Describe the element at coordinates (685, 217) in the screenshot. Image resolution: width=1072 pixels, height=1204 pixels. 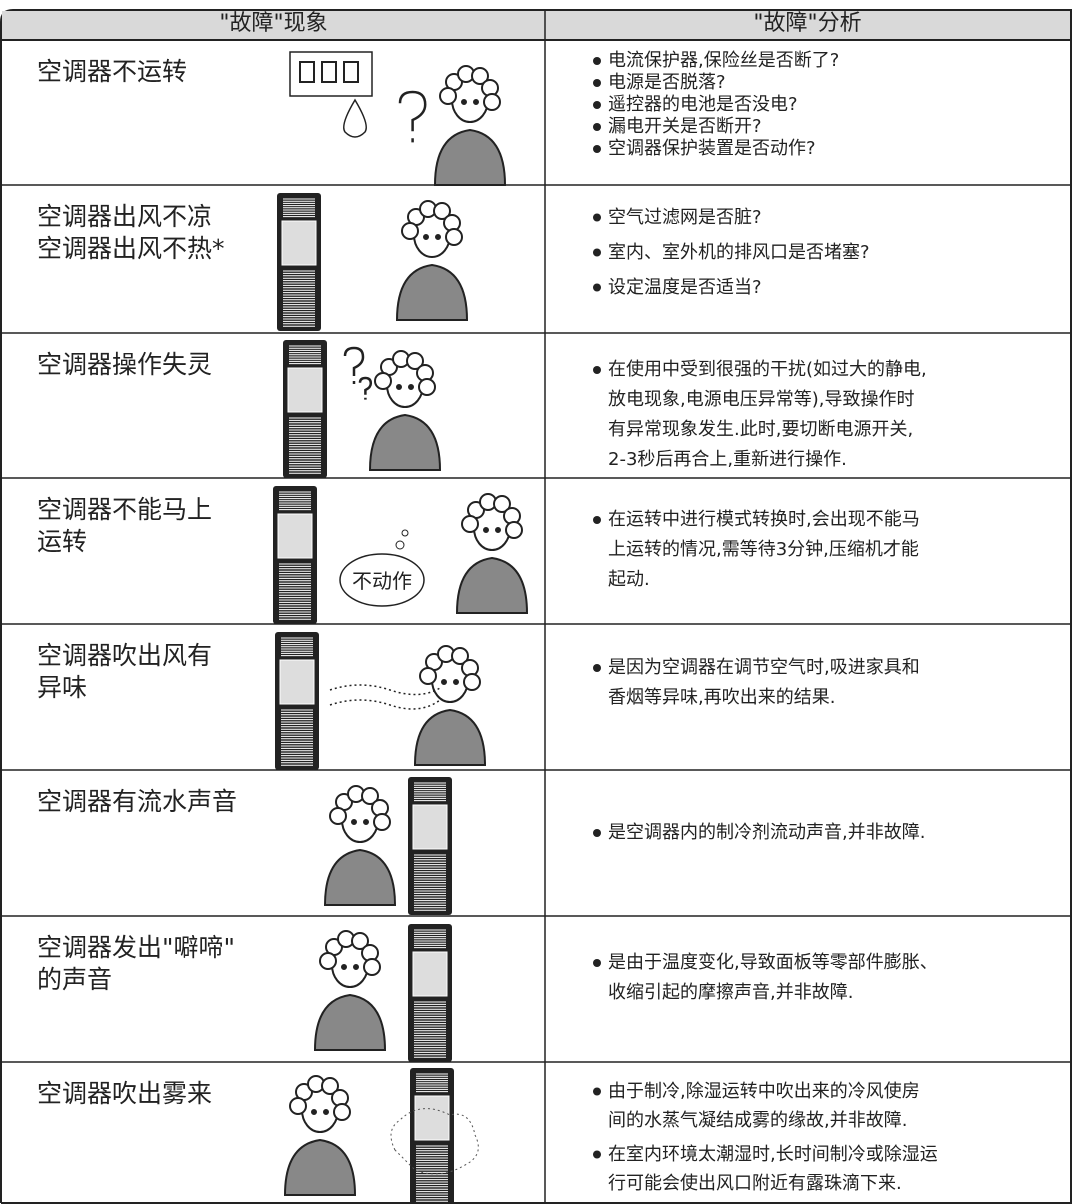
I see `analysis-line: 空气过滤网是否脏?` at that location.